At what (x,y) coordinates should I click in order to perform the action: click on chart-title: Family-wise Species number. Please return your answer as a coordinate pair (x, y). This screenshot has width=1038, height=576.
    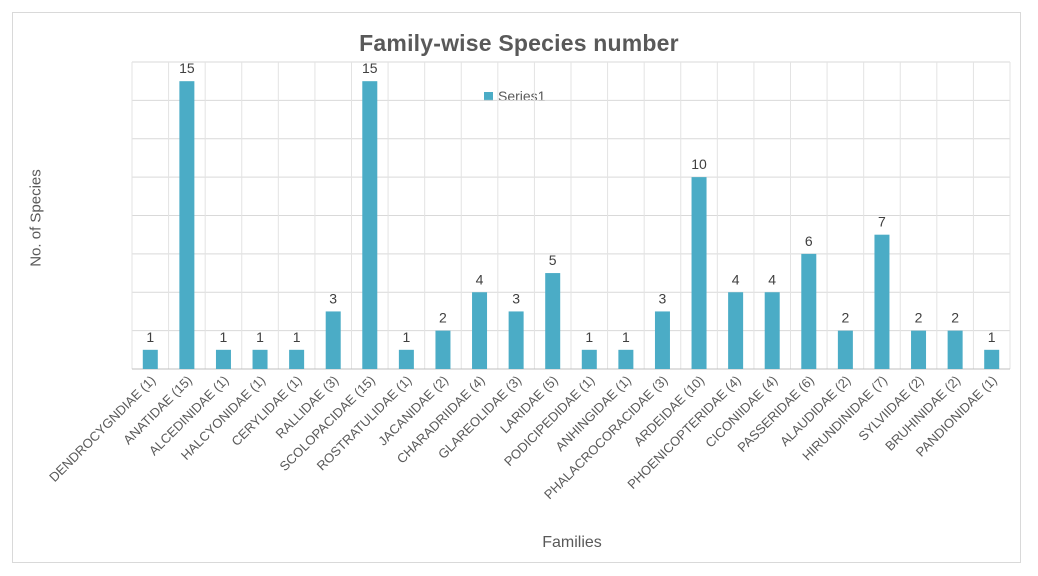
    Looking at the image, I should click on (519, 43).